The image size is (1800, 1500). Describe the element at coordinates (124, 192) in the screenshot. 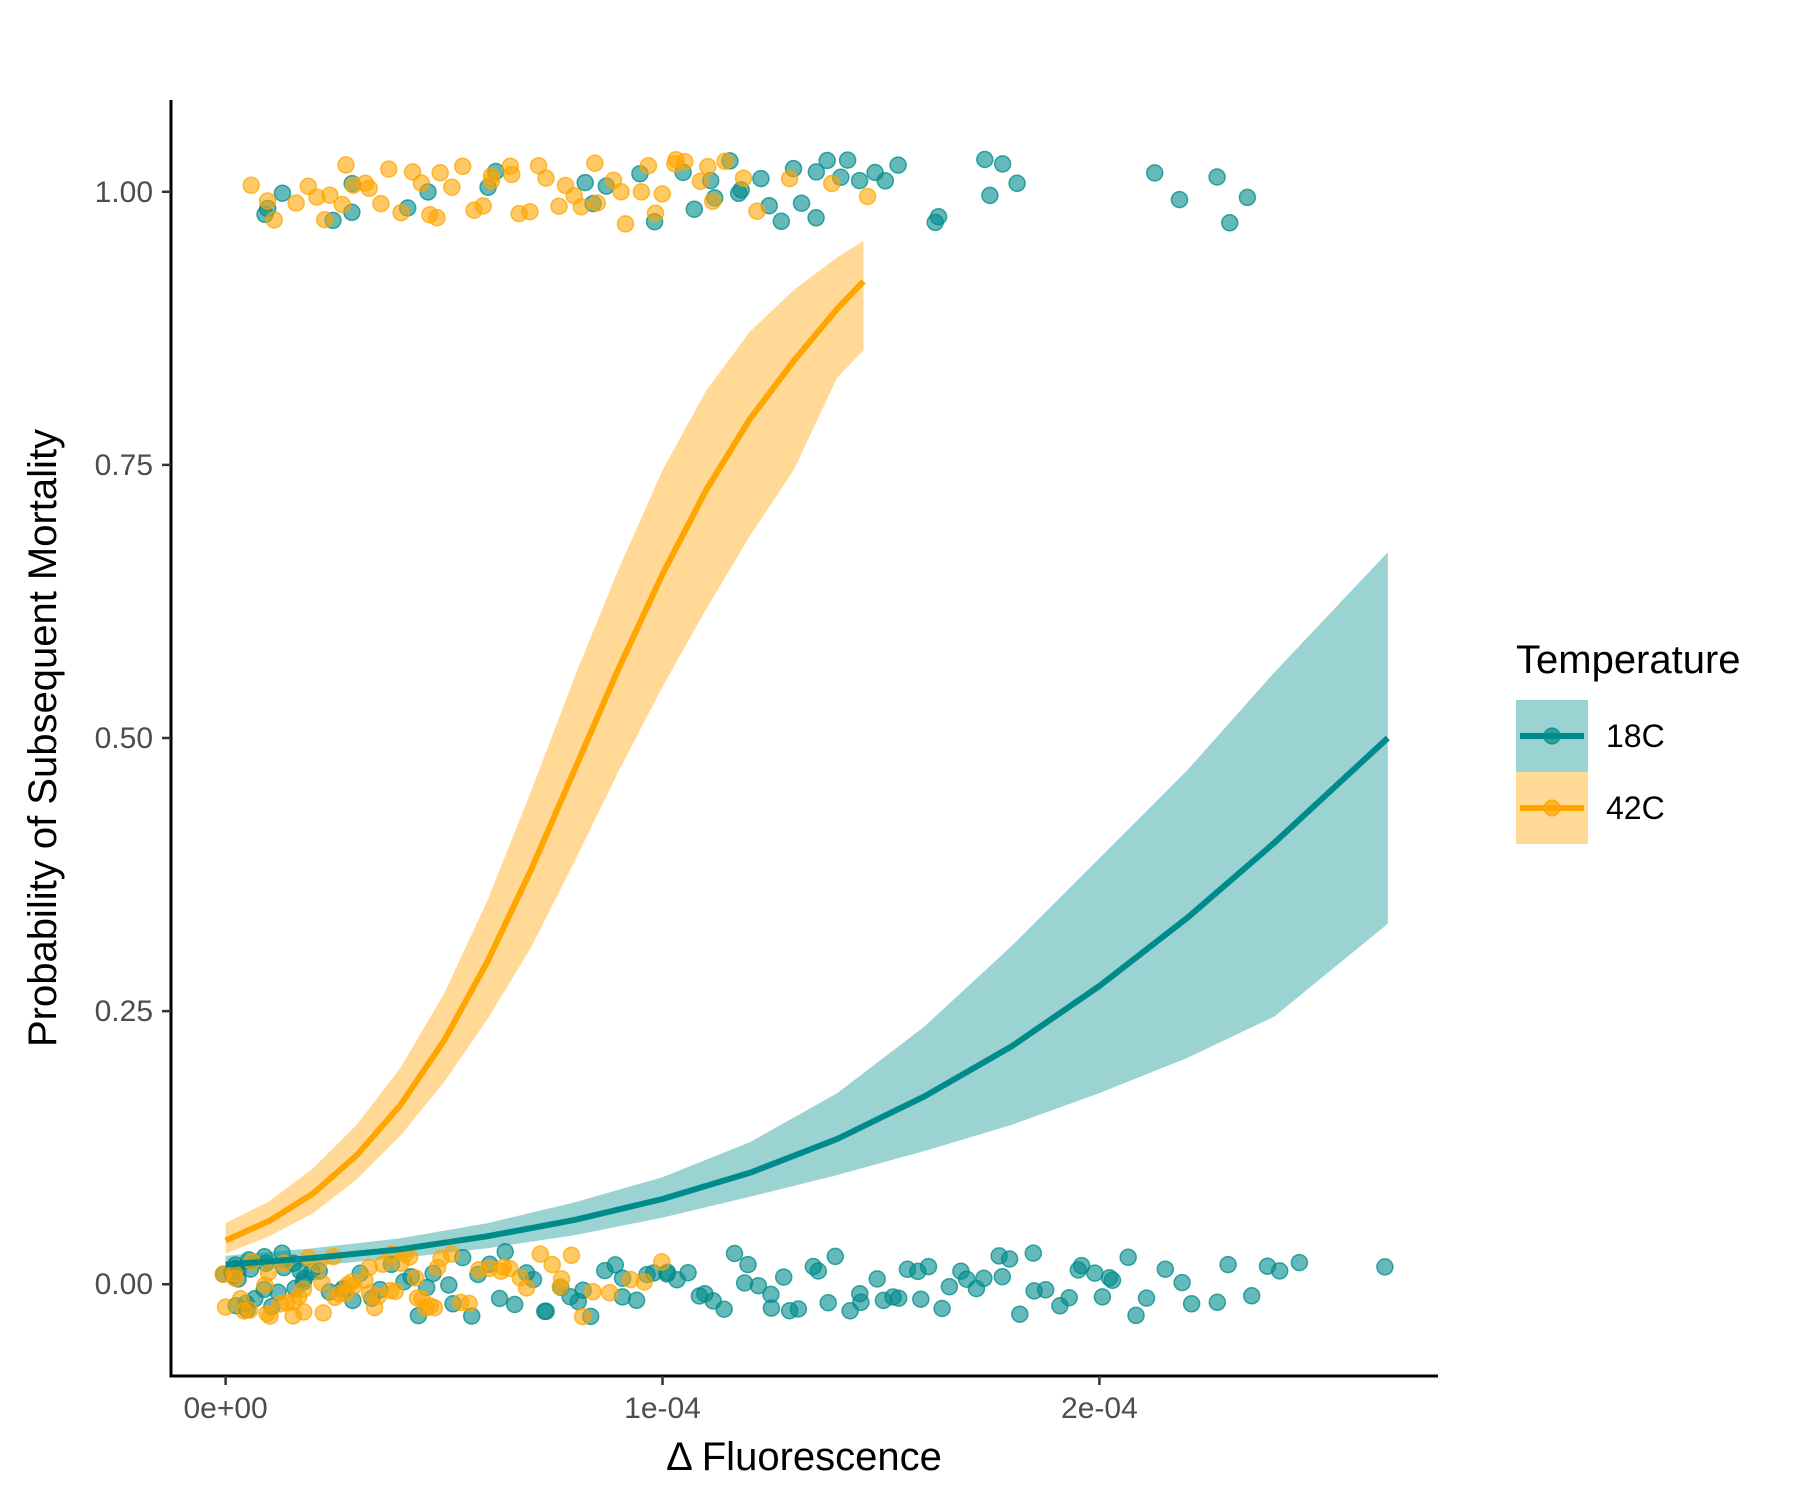

I see `y-tick-label: 1.00` at that location.